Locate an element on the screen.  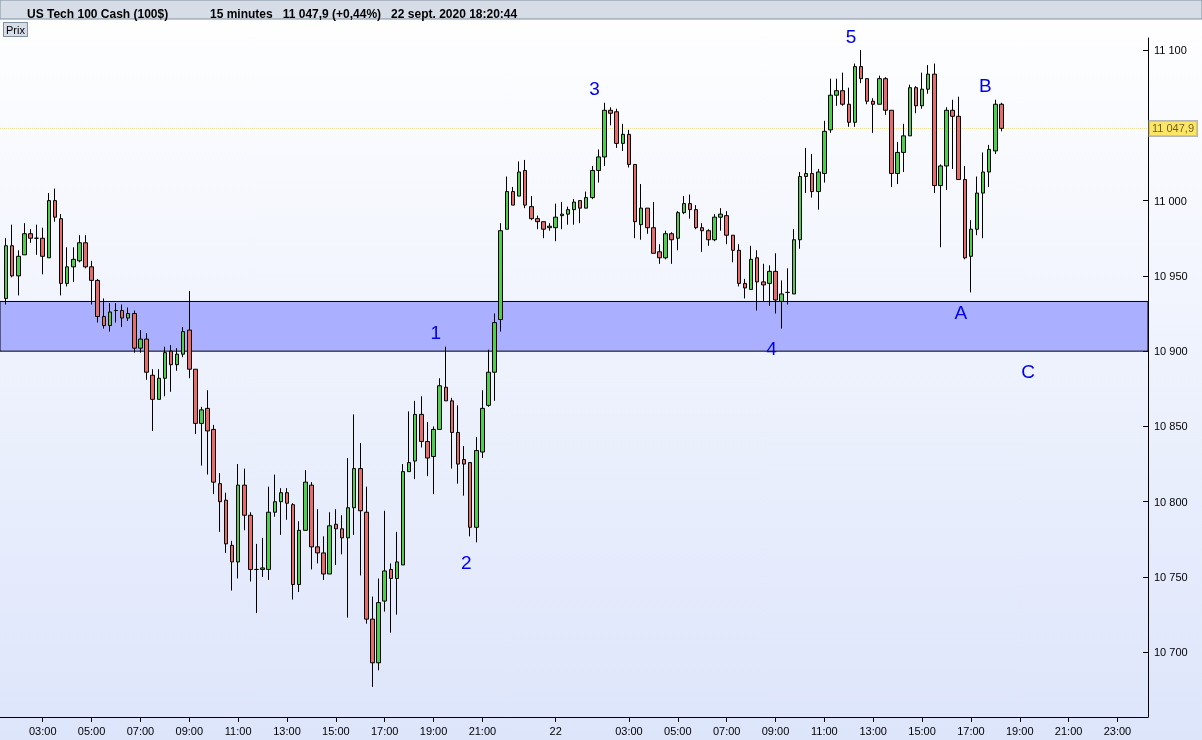
chart-title: US Tech 100 Cash (100$) is located at coordinates (98, 14).